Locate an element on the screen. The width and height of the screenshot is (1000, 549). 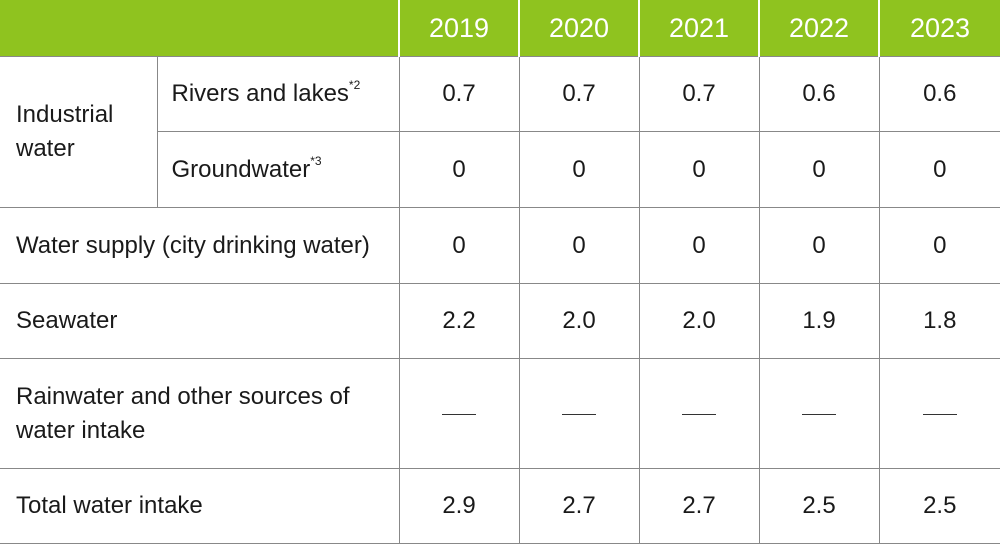
total-value-2019: 2.9 is located at coordinates (458, 506).